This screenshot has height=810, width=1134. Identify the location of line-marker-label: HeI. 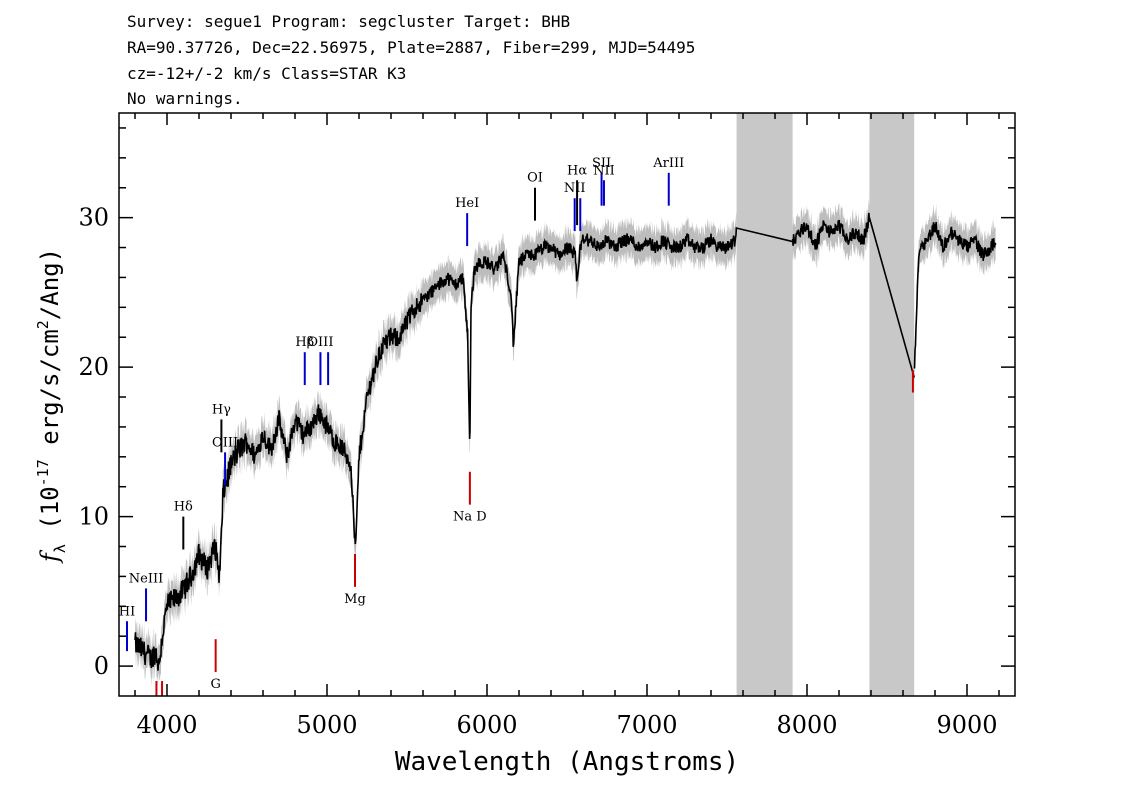
(467, 203).